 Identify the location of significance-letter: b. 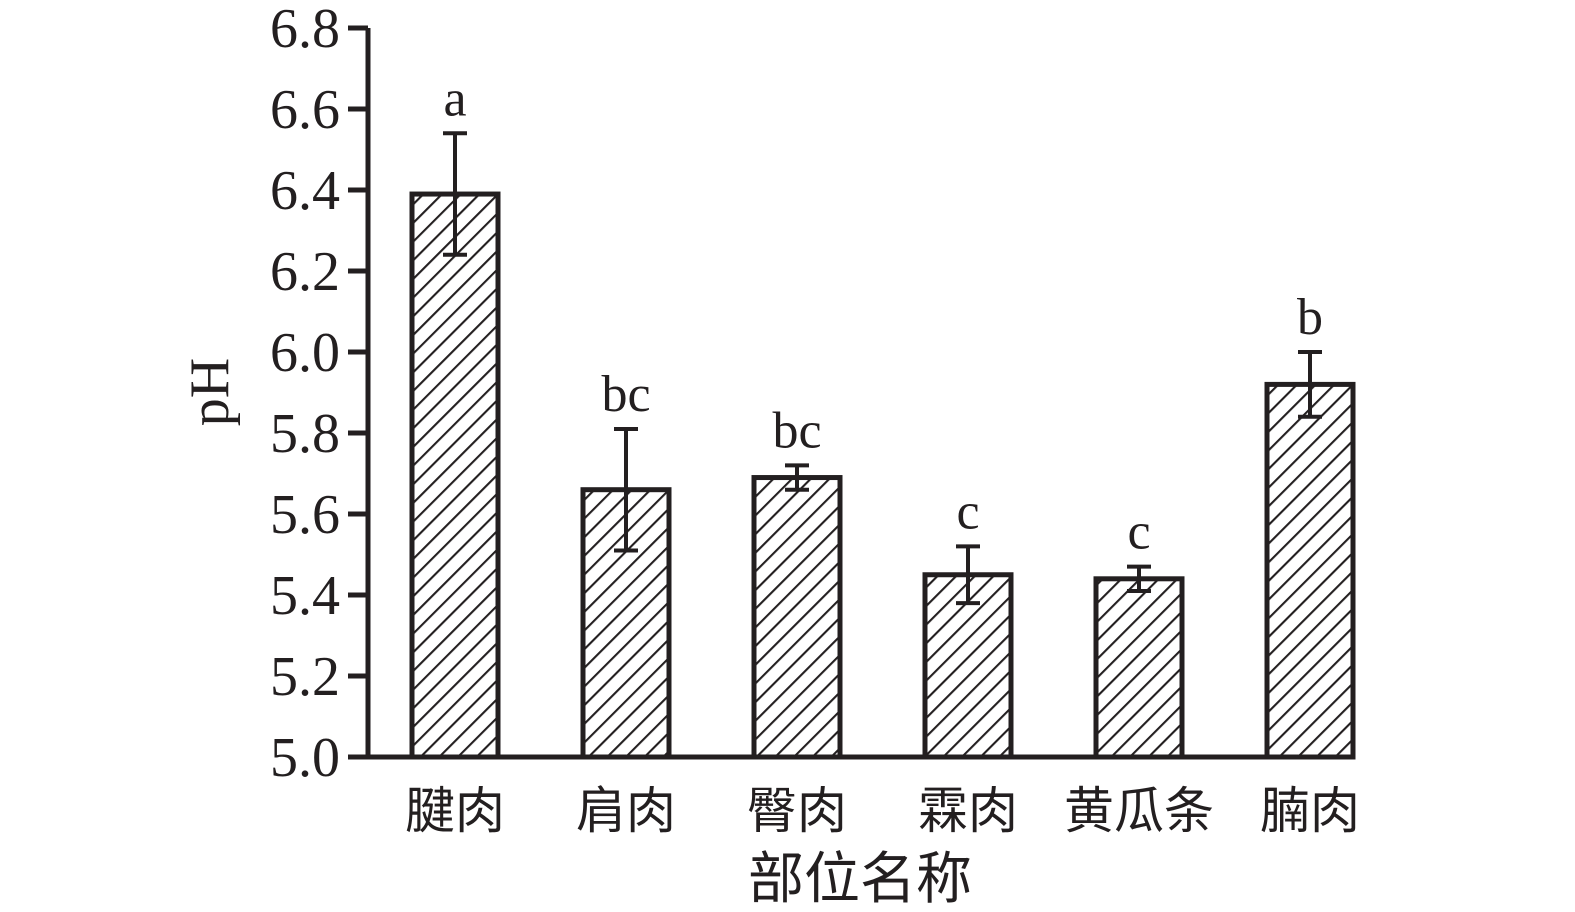
(1310, 317).